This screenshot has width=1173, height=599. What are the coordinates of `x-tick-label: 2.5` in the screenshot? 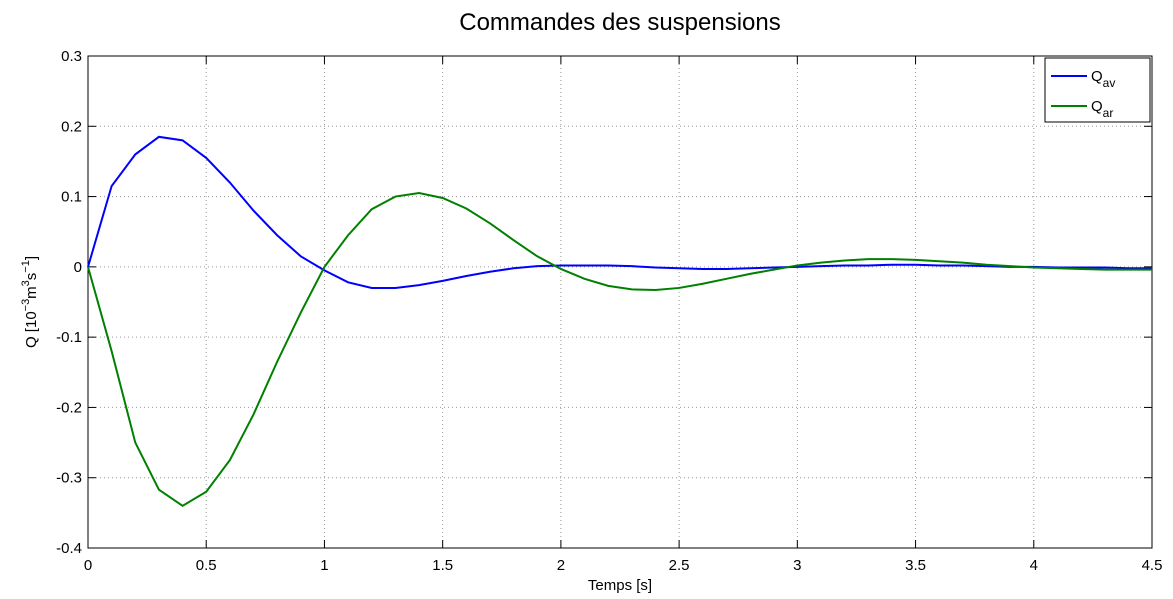 It's located at (679, 565).